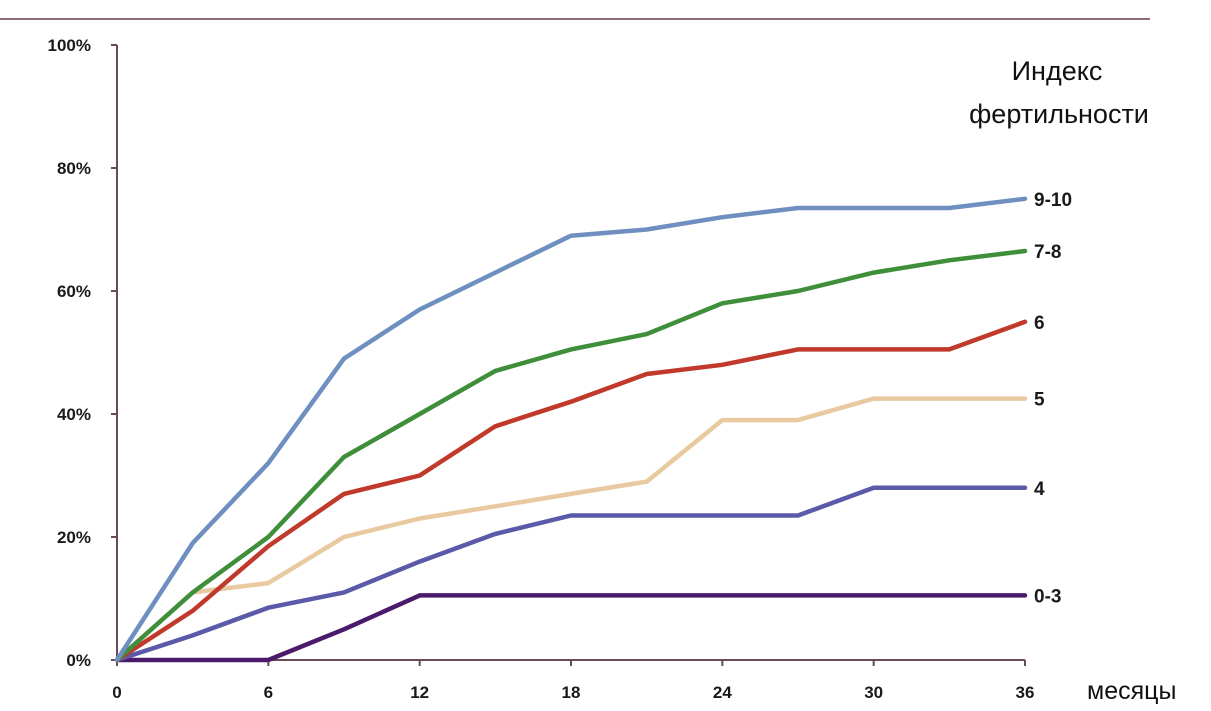 This screenshot has width=1211, height=711. Describe the element at coordinates (1047, 596) in the screenshot. I see `series-label-0-3: 0-3` at that location.